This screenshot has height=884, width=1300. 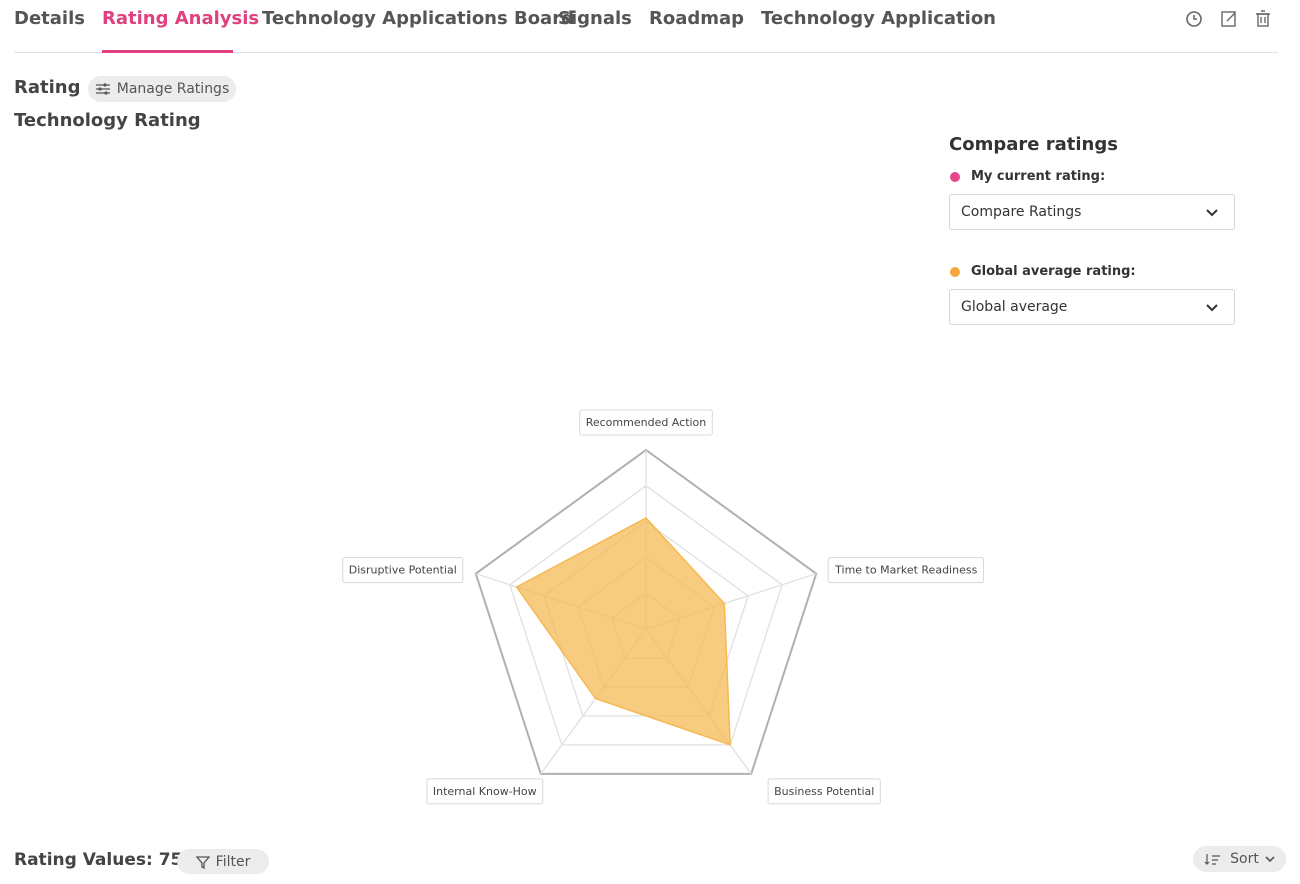 What do you see at coordinates (878, 18) in the screenshot?
I see `tab: Technology Application` at bounding box center [878, 18].